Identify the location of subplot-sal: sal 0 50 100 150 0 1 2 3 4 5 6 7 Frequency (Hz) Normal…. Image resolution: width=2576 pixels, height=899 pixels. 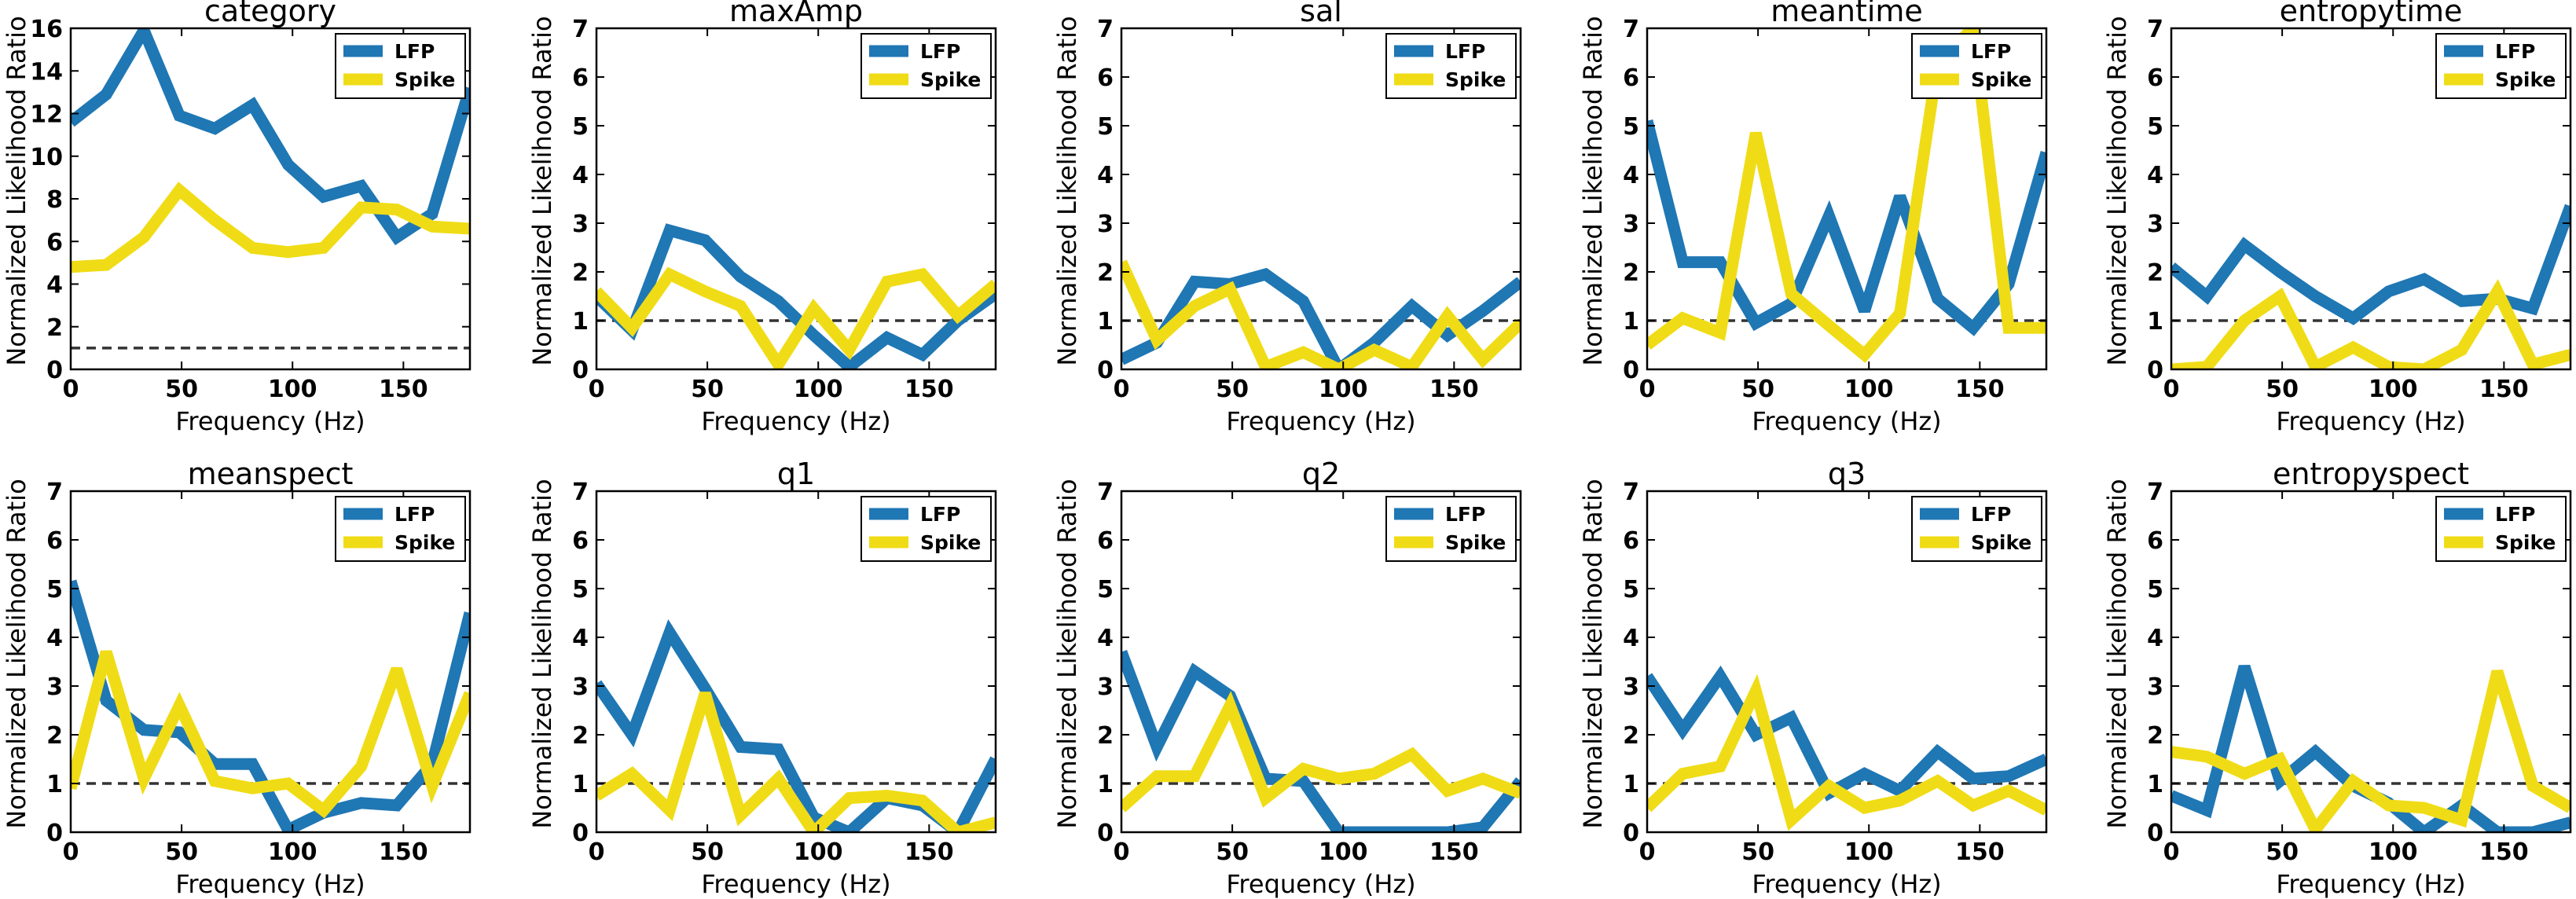
(1287, 218).